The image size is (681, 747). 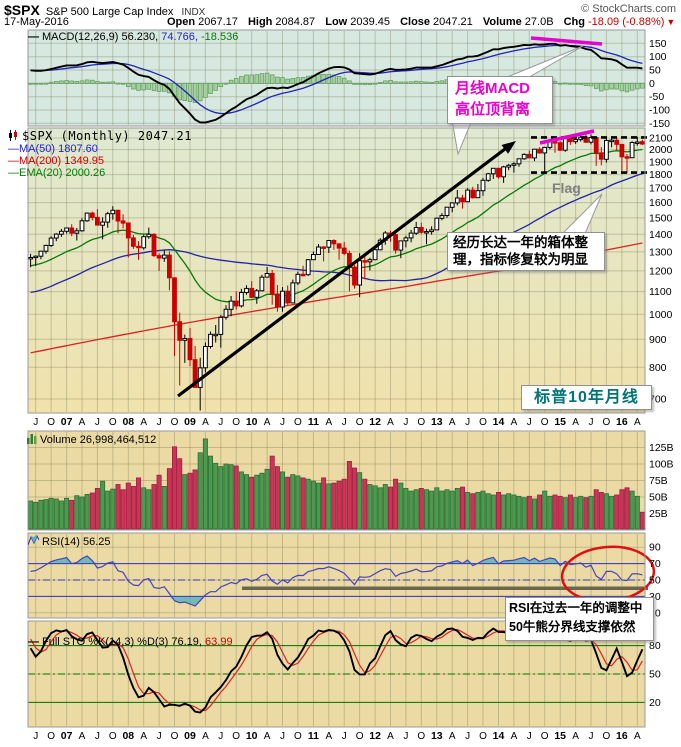 I want to click on svg-text: 0, so click(x=652, y=84).